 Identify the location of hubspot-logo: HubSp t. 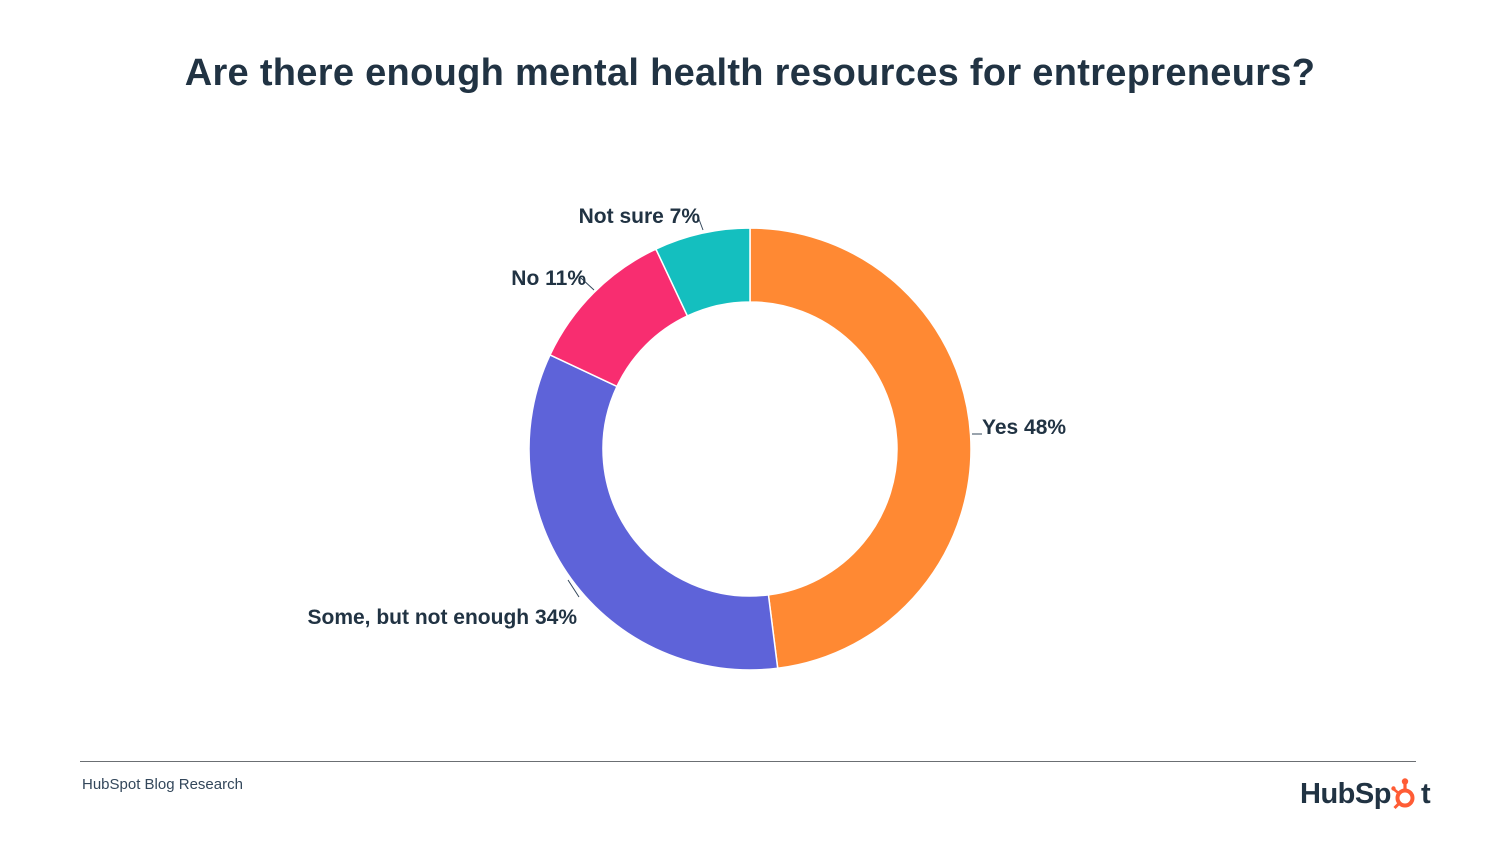
(1365, 794).